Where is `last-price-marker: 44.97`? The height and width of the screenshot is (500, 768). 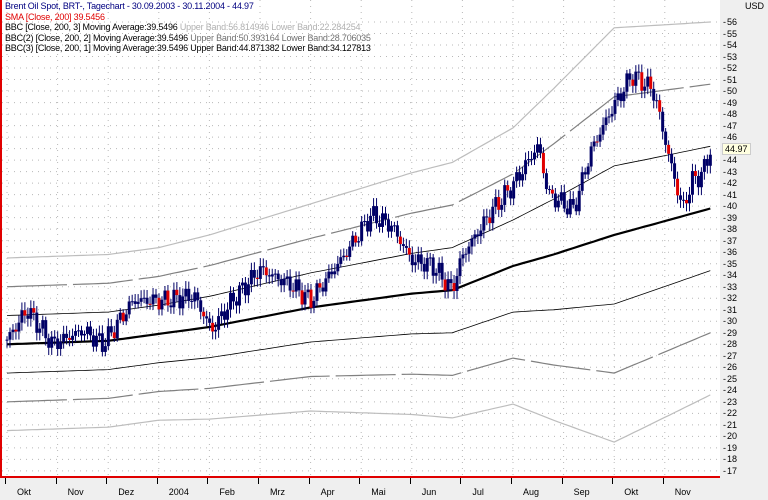
last-price-marker: 44.97 is located at coordinates (736, 148).